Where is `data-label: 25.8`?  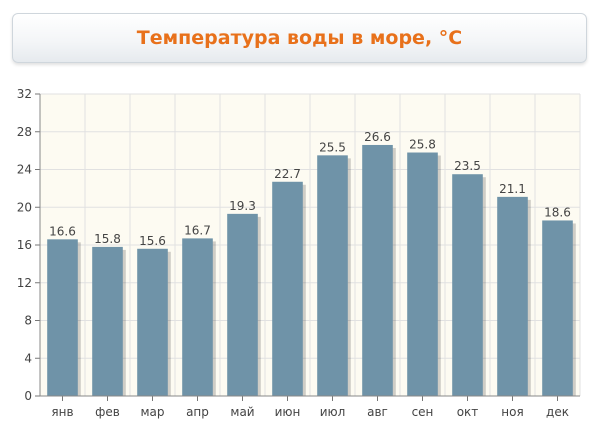
data-label: 25.8 is located at coordinates (422, 145).